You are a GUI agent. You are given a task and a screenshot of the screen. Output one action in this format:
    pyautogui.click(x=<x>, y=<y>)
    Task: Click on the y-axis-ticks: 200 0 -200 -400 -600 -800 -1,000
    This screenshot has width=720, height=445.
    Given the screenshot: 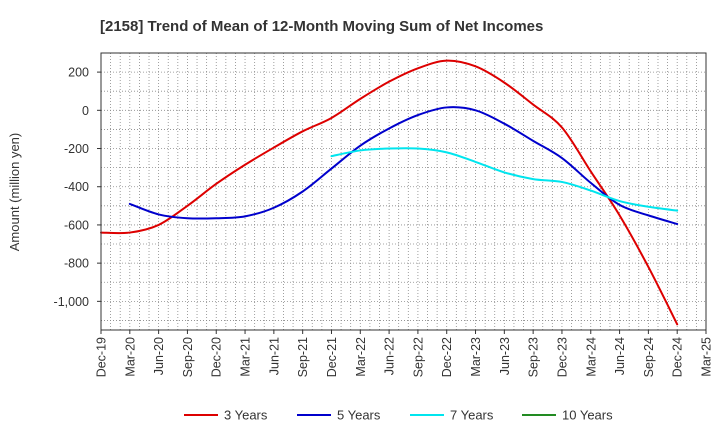 What is the action you would take?
    pyautogui.click(x=77, y=187)
    